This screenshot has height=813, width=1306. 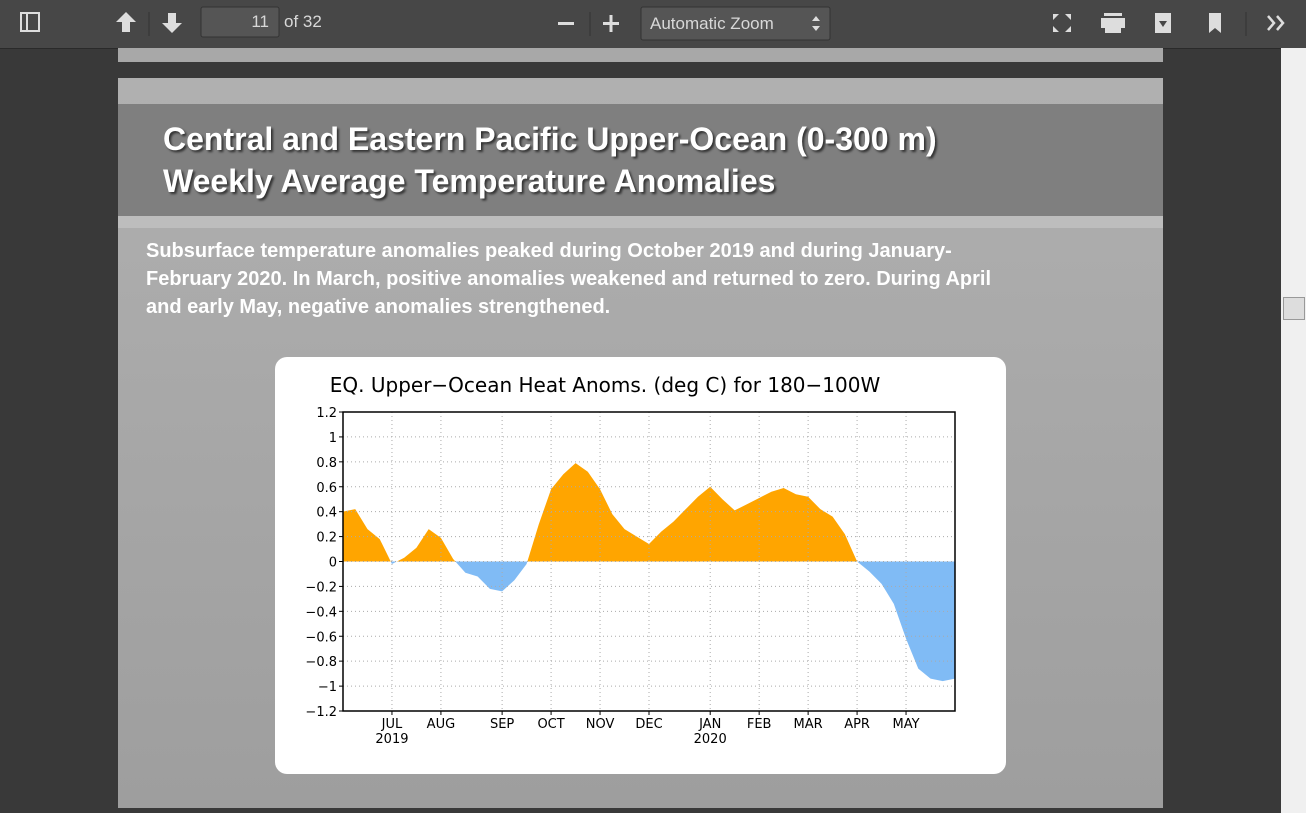 What do you see at coordinates (1215, 23) in the screenshot?
I see `bookmark` at bounding box center [1215, 23].